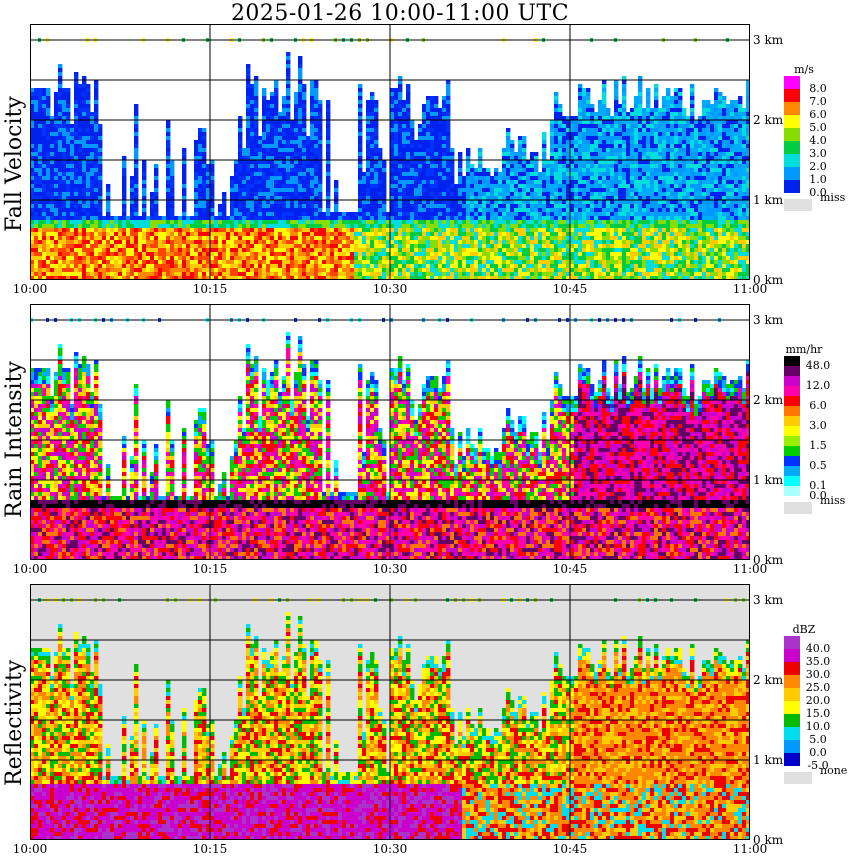 This screenshot has height=868, width=850. Describe the element at coordinates (818, 88) in the screenshot. I see `legend-label: 8.0` at that location.